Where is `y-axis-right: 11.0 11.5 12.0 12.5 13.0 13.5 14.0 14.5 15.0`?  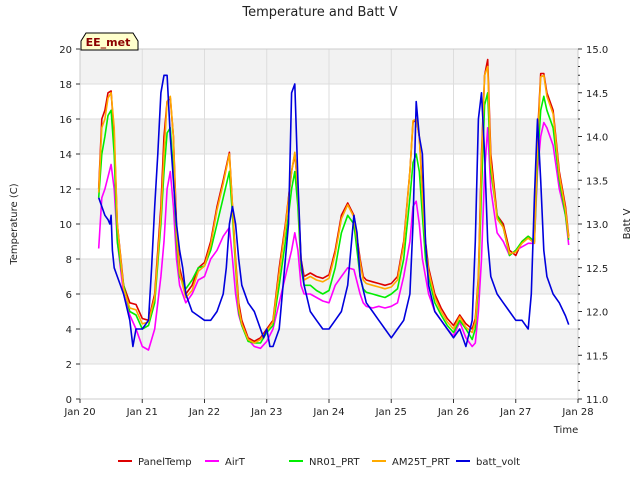 y-axis-right: 11.0 11.5 12.0 12.5 13.0 13.5 14.0 14.5 15.0 is located at coordinates (593, 225).